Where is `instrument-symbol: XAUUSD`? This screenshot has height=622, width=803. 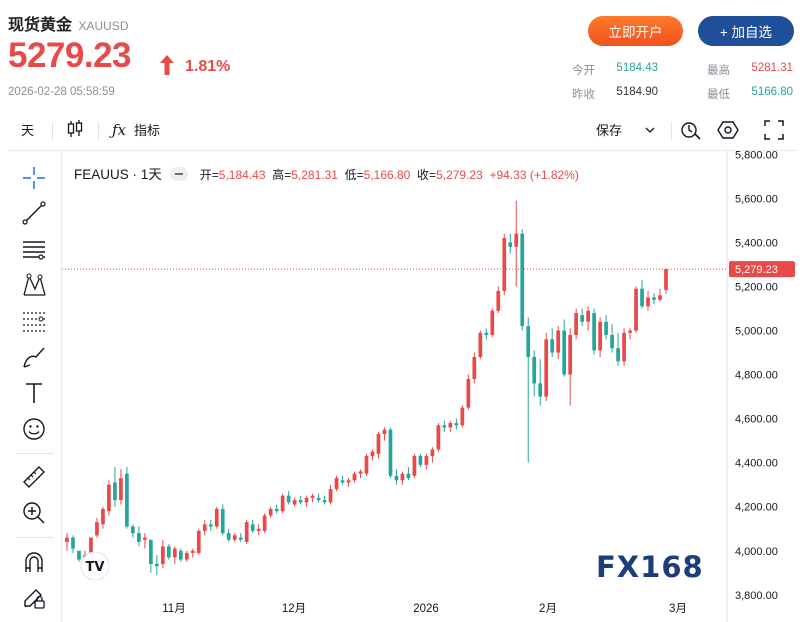
instrument-symbol: XAUUSD is located at coordinates (103, 26).